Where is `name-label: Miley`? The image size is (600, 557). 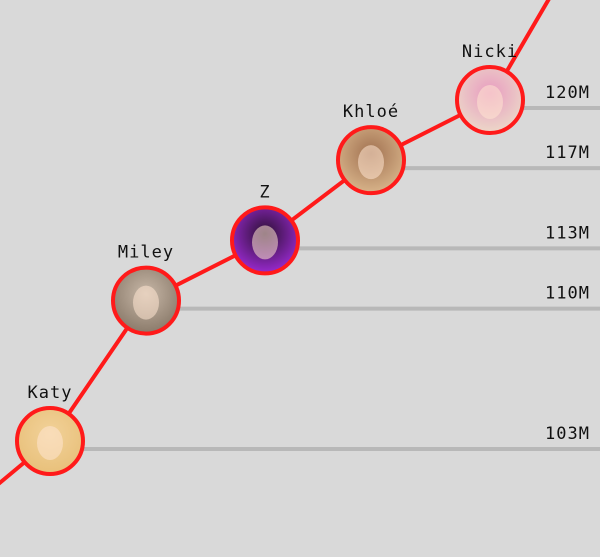
name-label: Miley is located at coordinates (146, 253).